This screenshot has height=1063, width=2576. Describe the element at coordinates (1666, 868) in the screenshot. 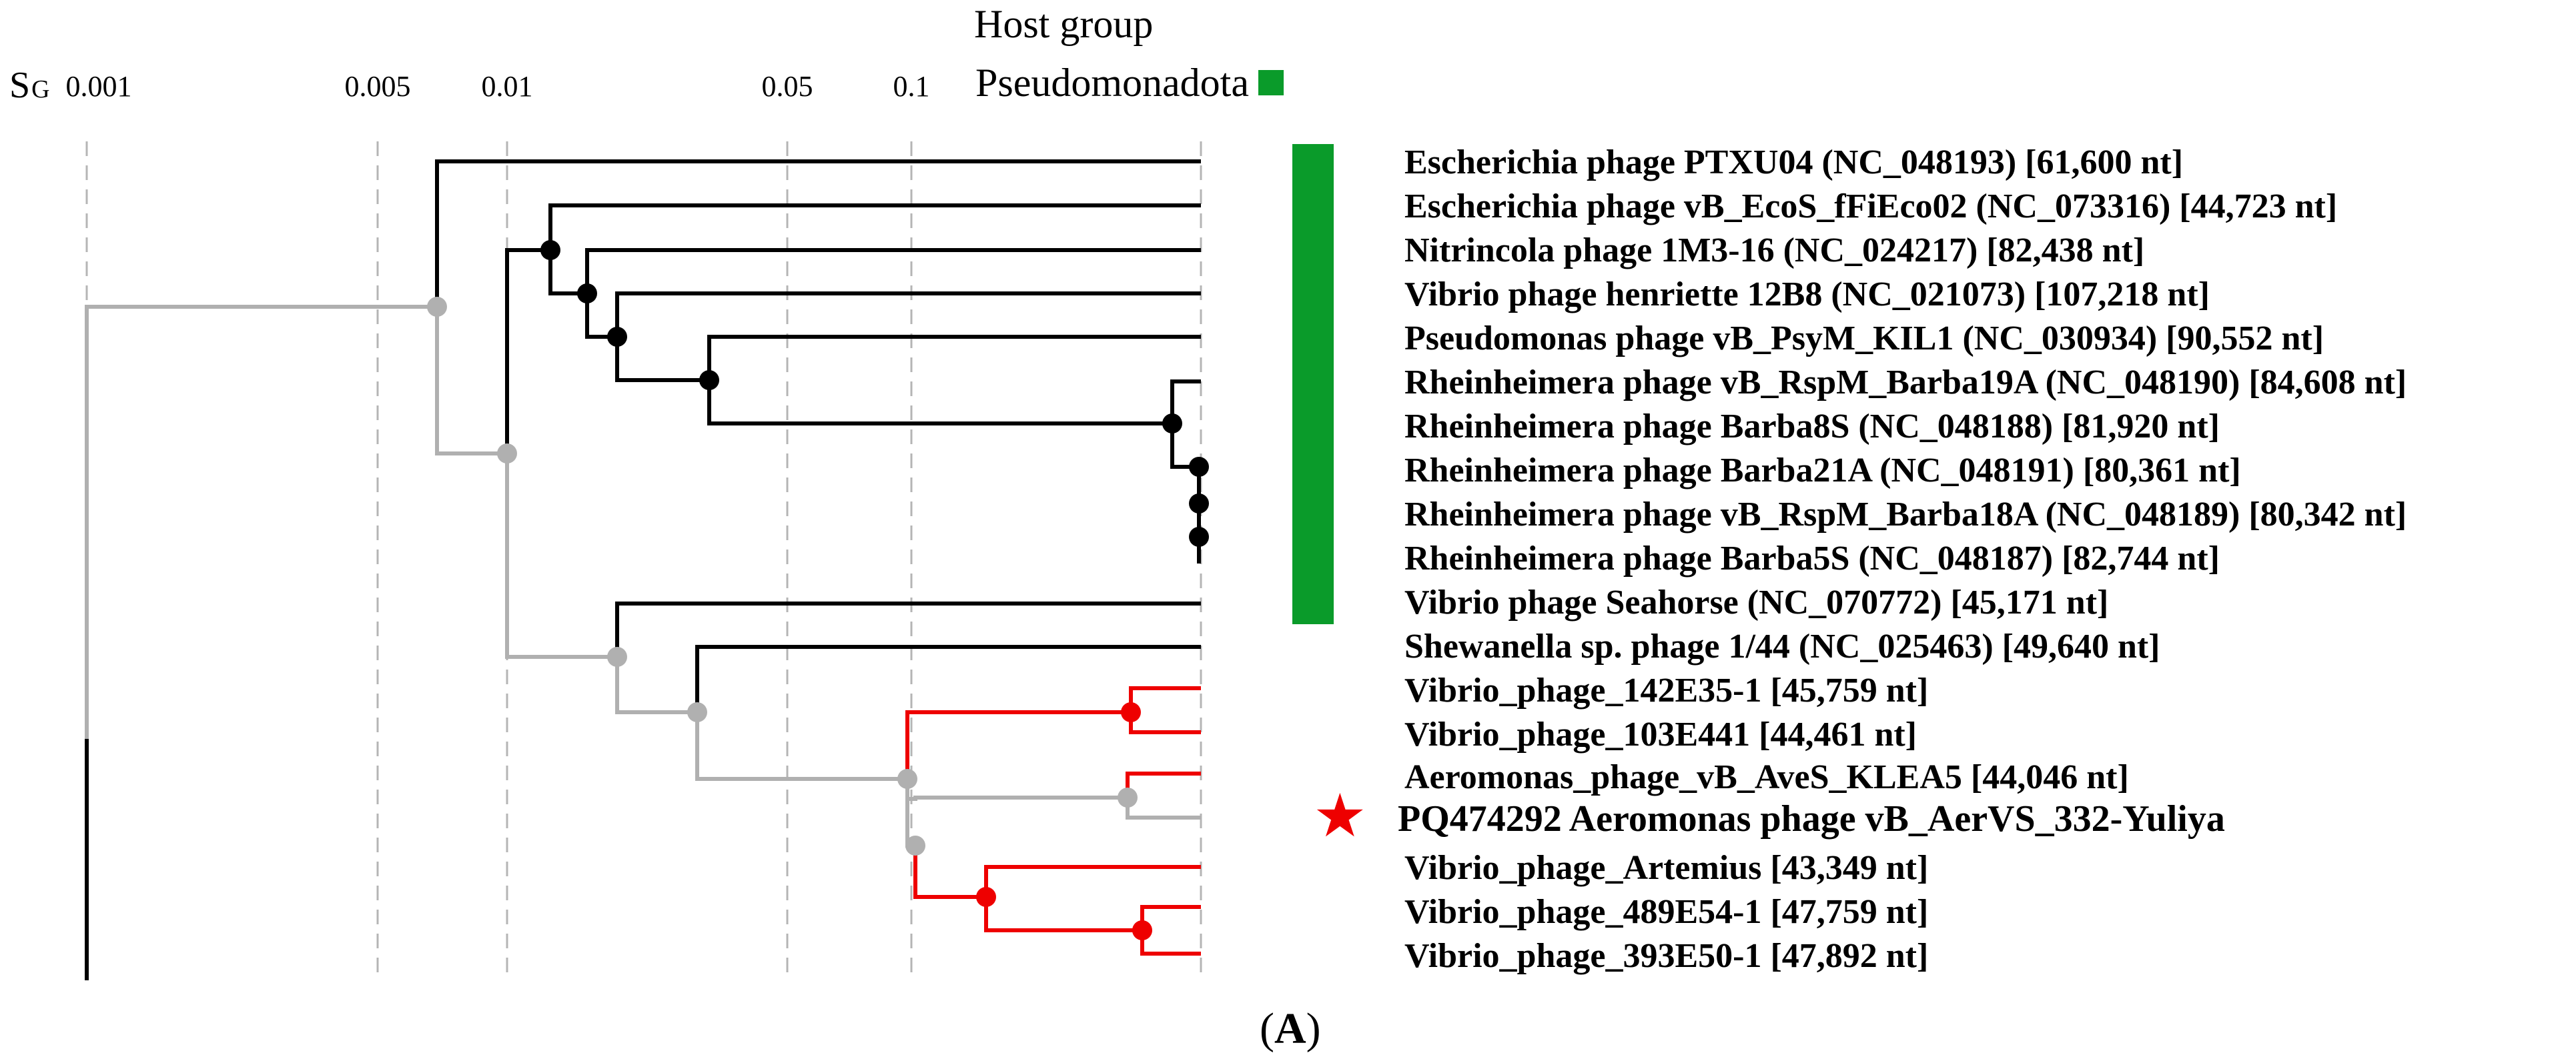

I see `leaf-label: Vibrio_phage_Artemius [43,349 nt]` at that location.